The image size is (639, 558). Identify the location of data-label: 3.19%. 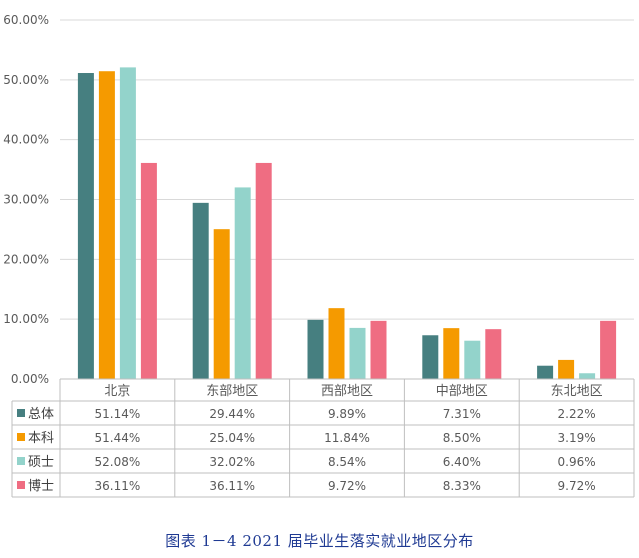
(577, 438).